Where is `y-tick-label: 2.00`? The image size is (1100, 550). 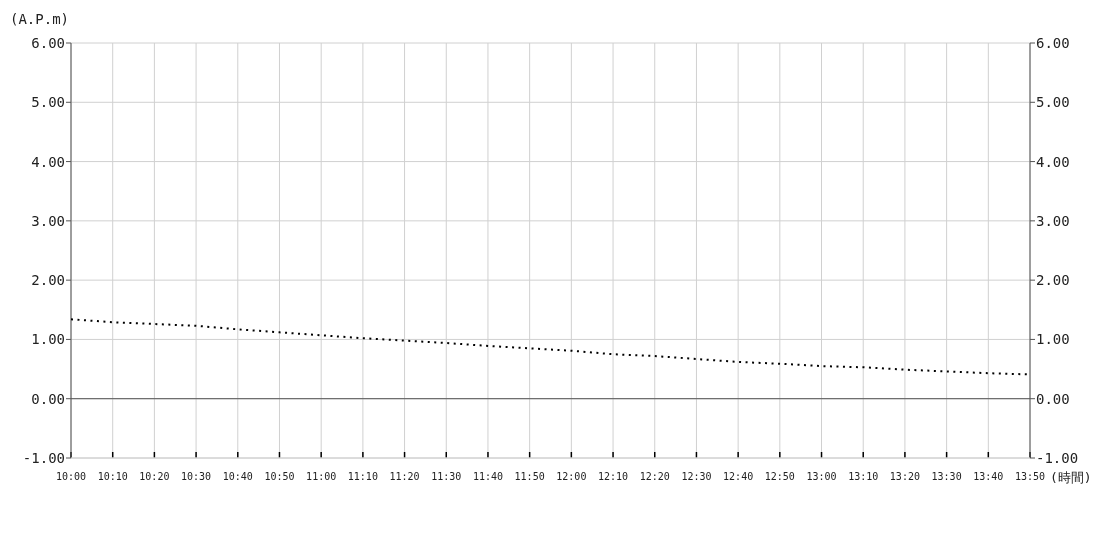
y-tick-label: 2.00 is located at coordinates (48, 280).